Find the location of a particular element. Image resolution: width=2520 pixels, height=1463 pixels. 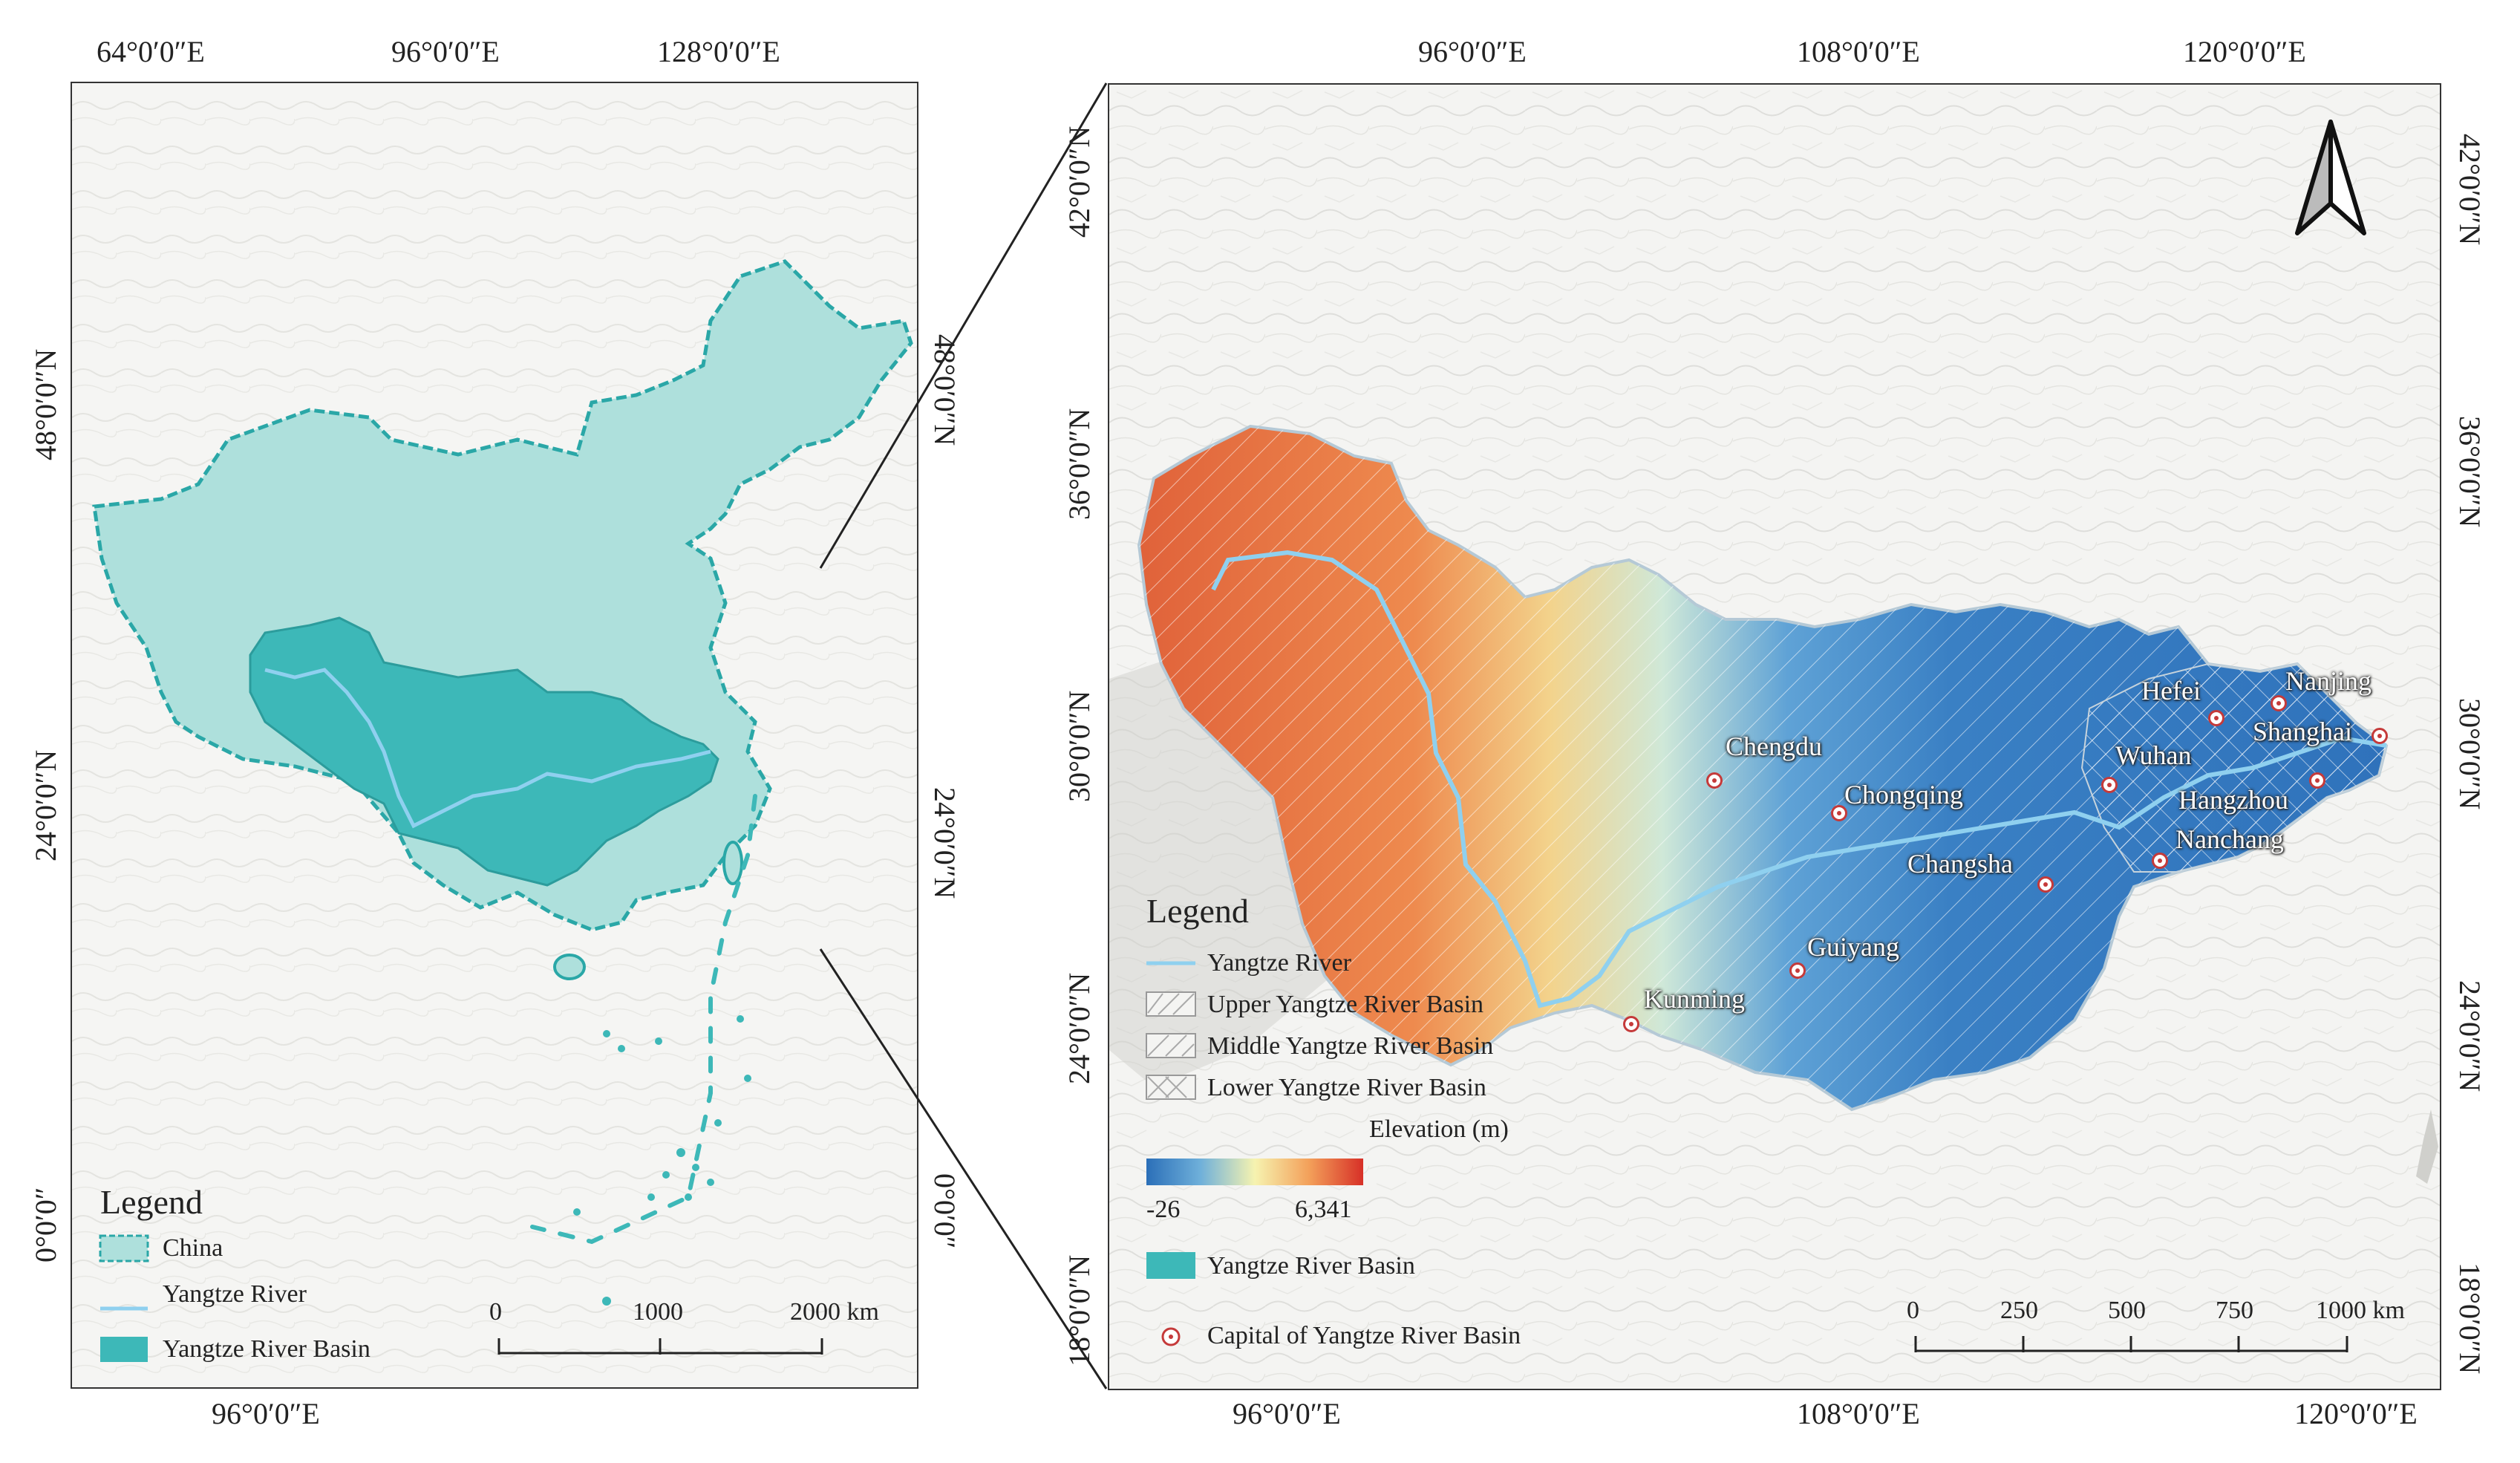

right-legend-capital: Capital of Yangtze River Basin is located at coordinates (1364, 1335).